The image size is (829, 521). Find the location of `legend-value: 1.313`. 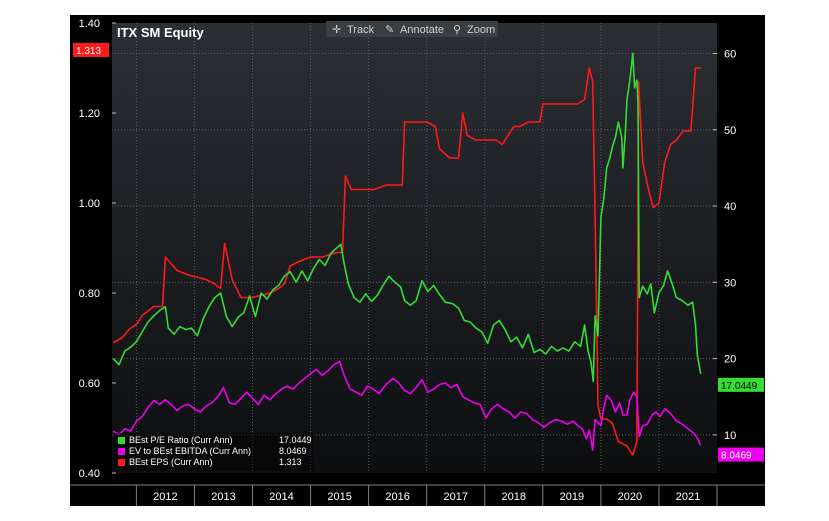

legend-value: 1.313 is located at coordinates (290, 462).